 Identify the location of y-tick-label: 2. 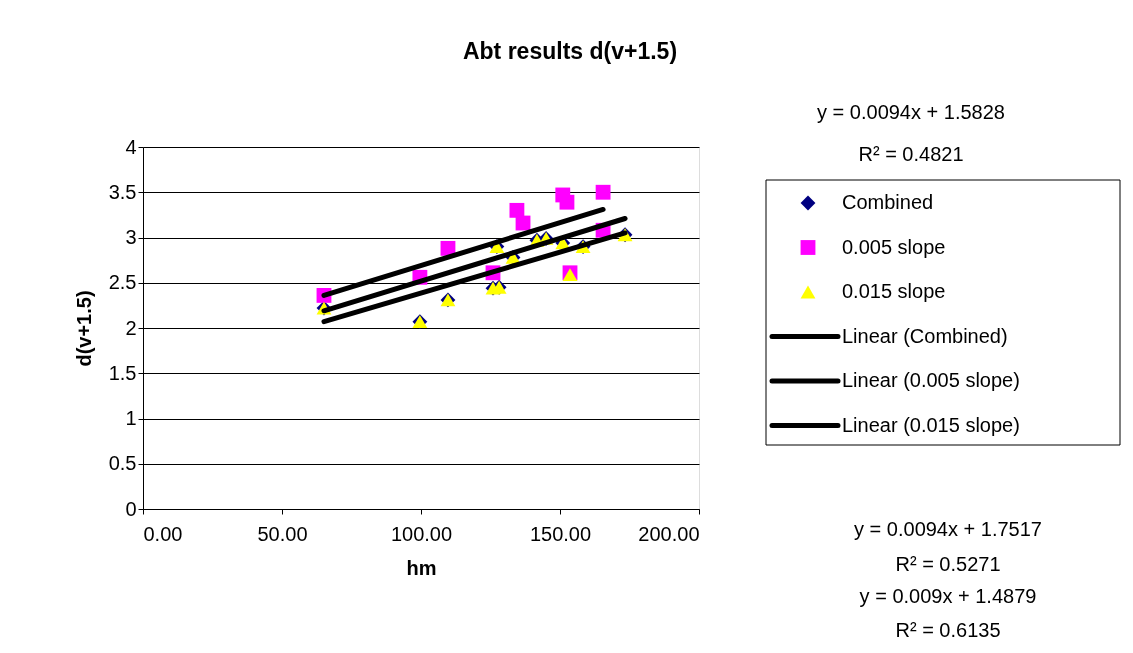
(131, 327).